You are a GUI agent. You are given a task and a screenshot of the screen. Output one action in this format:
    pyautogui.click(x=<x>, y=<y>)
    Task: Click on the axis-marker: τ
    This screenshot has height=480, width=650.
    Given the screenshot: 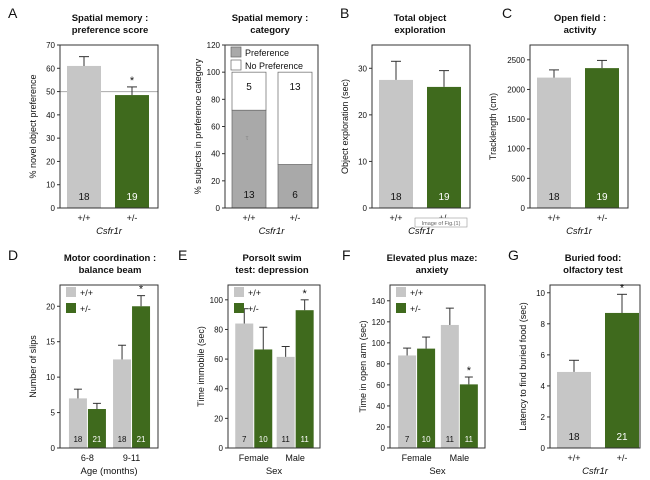 What is the action you would take?
    pyautogui.click(x=247, y=138)
    